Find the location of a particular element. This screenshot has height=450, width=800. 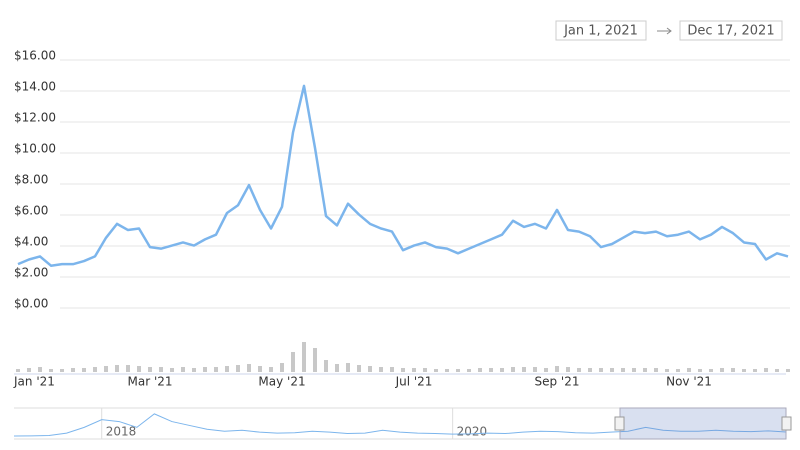

range-to: Dec 17, 2021 is located at coordinates (730, 31).